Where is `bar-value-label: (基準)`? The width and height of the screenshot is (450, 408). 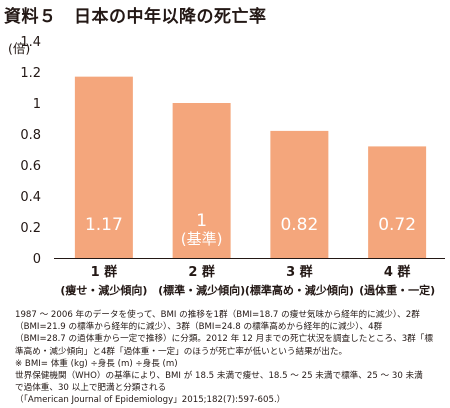
bar-value-label: (基準) is located at coordinates (202, 239).